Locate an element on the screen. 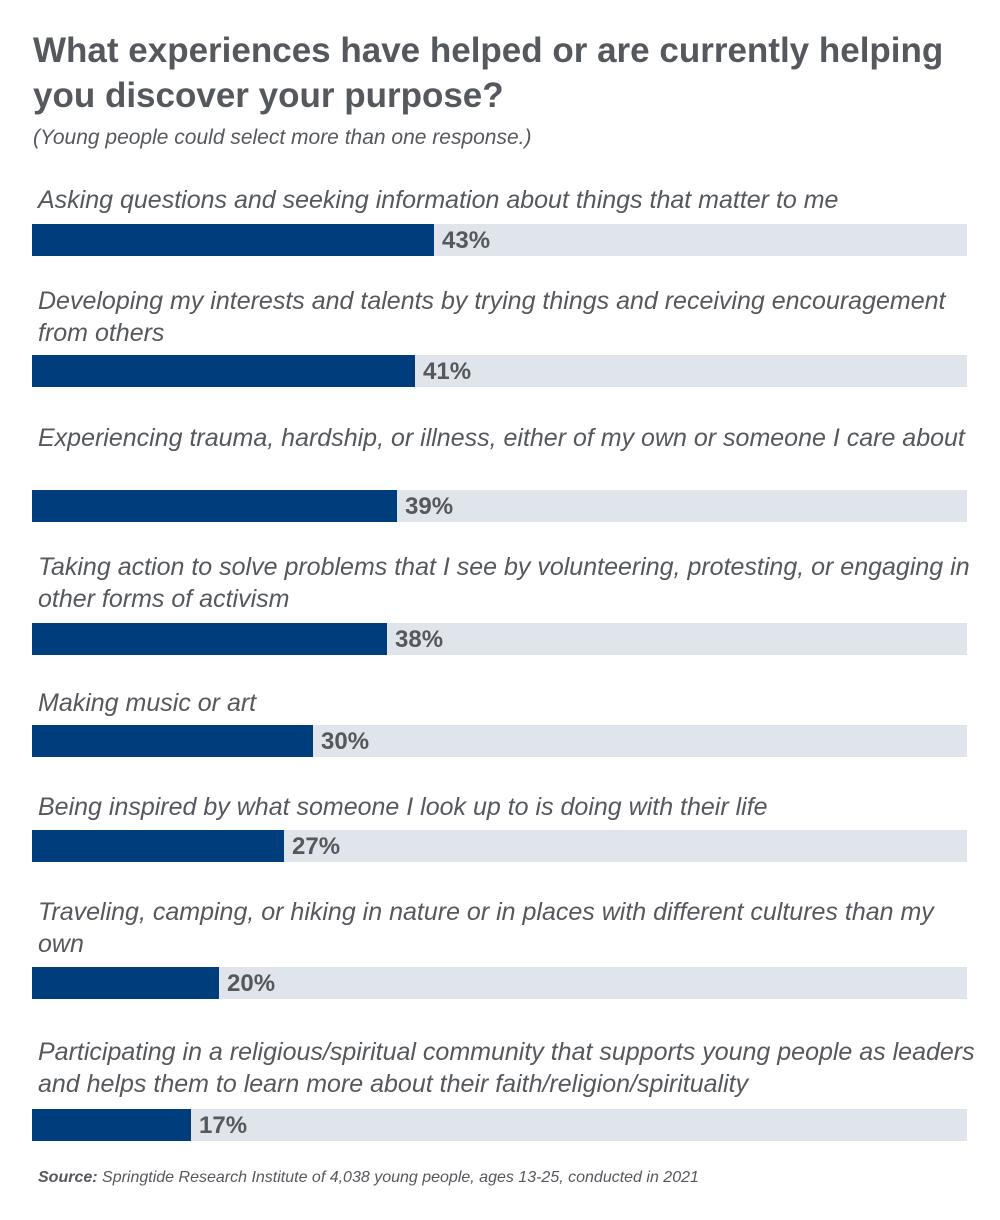 The width and height of the screenshot is (1000, 1220). value-label: 27% is located at coordinates (316, 846).